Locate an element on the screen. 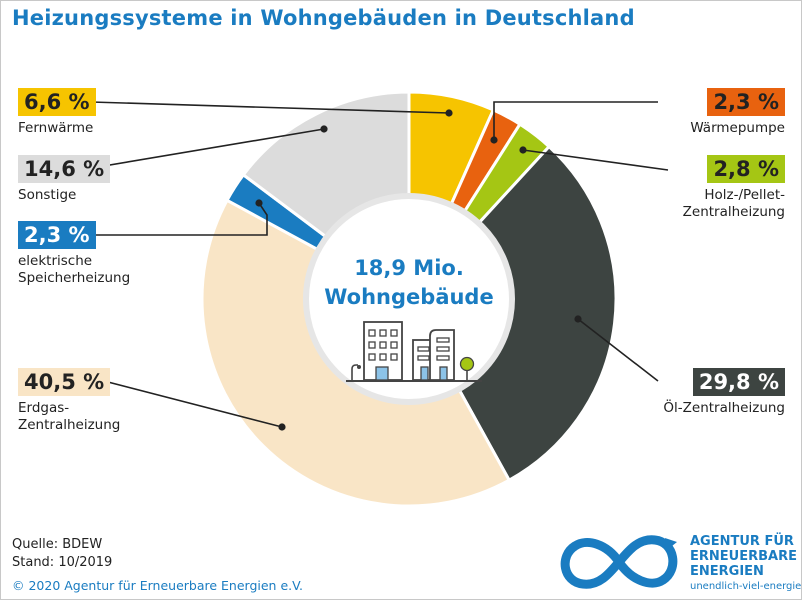 The width and height of the screenshot is (802, 600). value-label: 6,6 % is located at coordinates (57, 102).